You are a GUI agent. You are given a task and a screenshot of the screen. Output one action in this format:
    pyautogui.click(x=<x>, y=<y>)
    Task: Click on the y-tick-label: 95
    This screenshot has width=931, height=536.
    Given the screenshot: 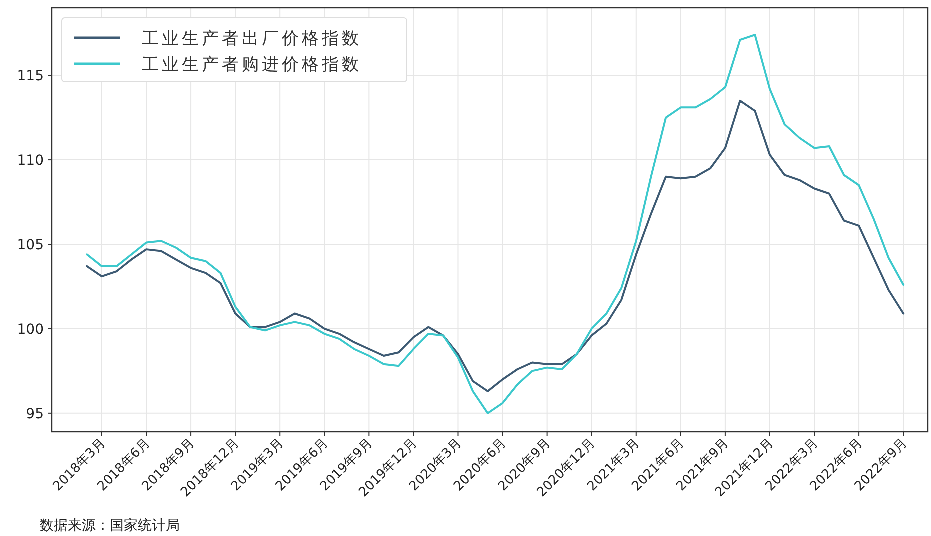 What is the action you would take?
    pyautogui.click(x=35, y=414)
    